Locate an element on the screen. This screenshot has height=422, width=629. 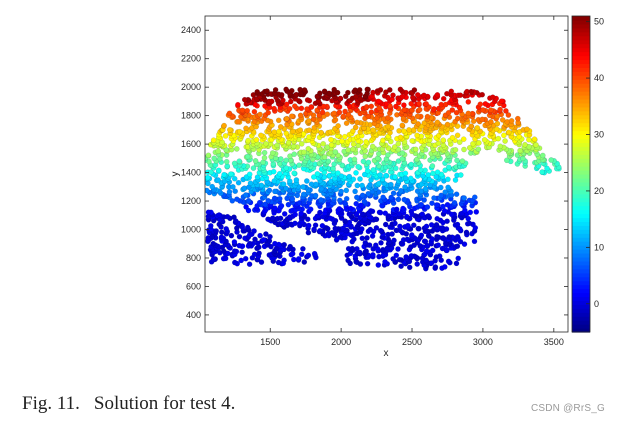
colorbar-tick-label: 10 is located at coordinates (599, 247).